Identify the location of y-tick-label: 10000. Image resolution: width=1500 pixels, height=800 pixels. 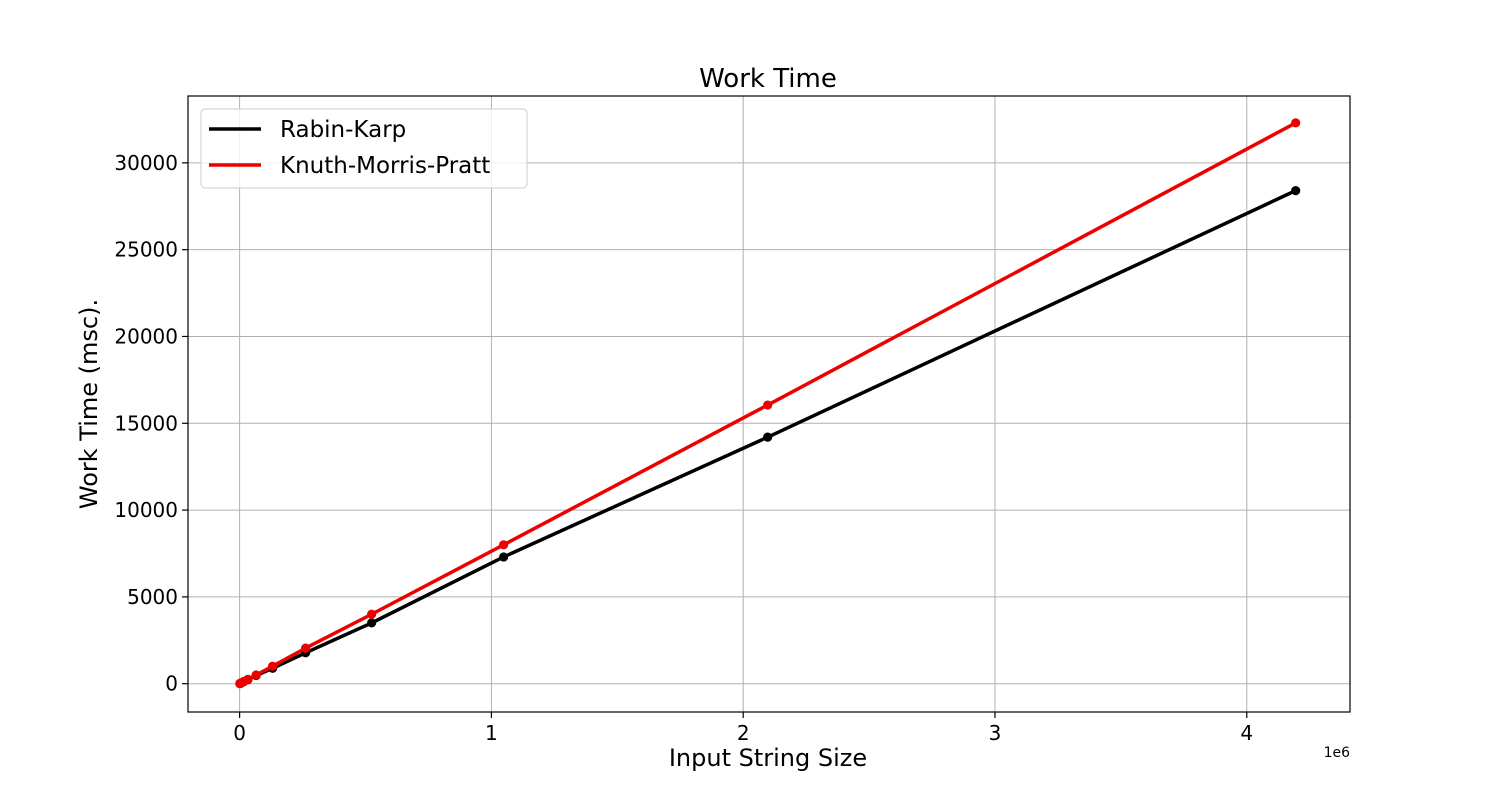
(146, 510).